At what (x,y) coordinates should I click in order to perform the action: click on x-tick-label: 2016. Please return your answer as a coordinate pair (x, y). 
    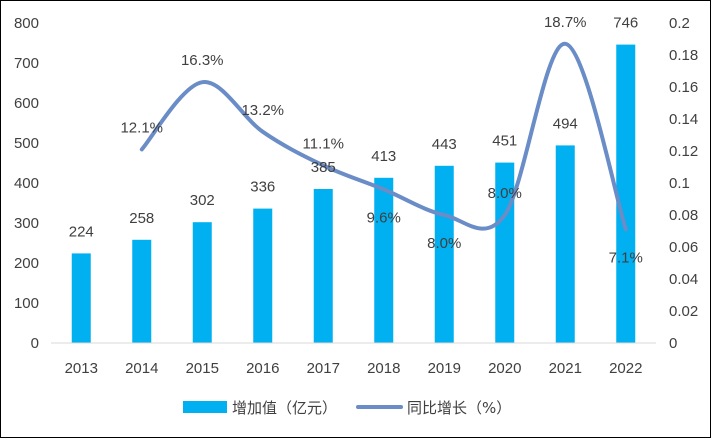
    Looking at the image, I should click on (262, 368).